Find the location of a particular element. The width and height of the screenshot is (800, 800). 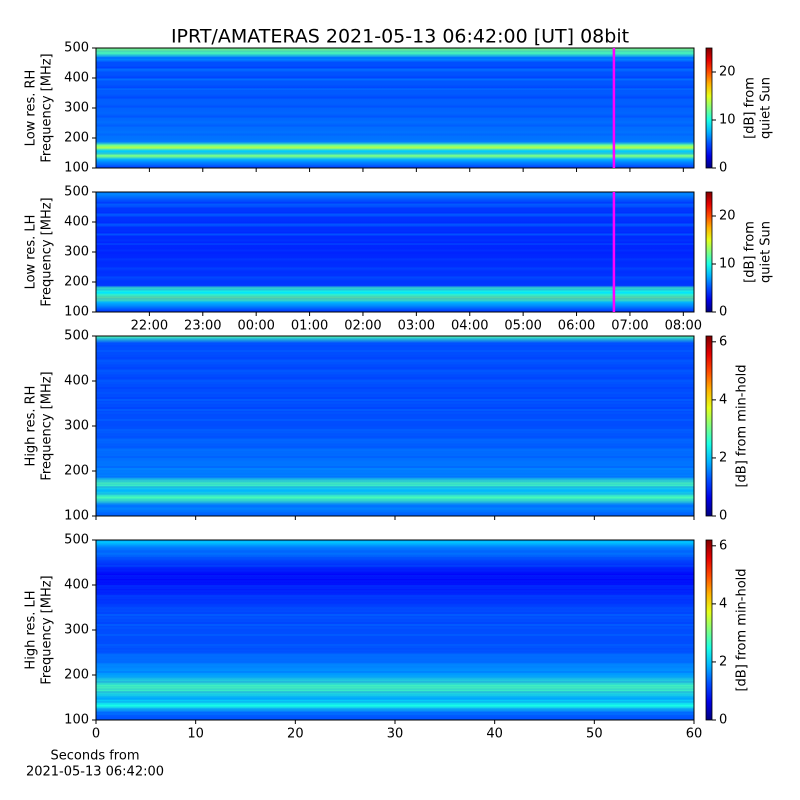

x-tick-label: 50 is located at coordinates (594, 734).